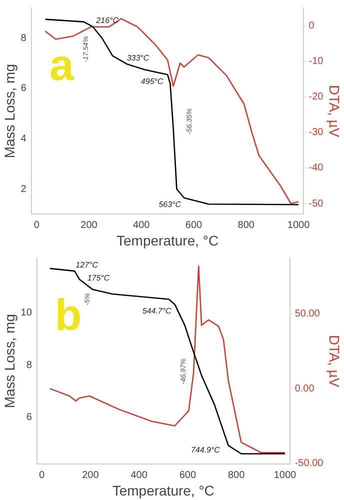 The height and width of the screenshot is (500, 344). What do you see at coordinates (68, 315) in the screenshot?
I see `annotation: b` at bounding box center [68, 315].